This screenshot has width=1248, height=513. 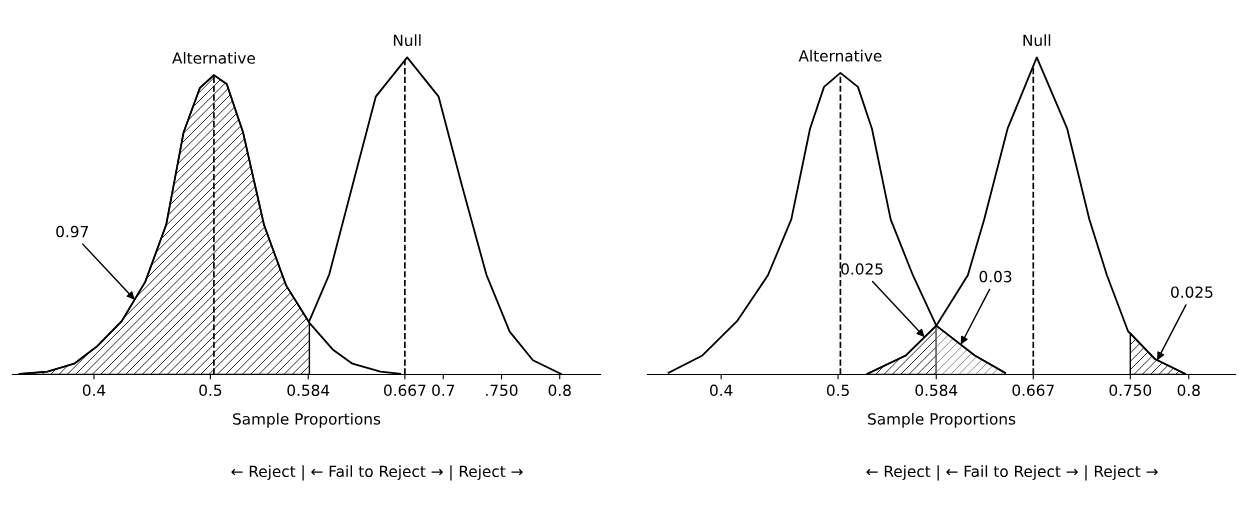 I want to click on annotation: 0.03, so click(x=995, y=276).